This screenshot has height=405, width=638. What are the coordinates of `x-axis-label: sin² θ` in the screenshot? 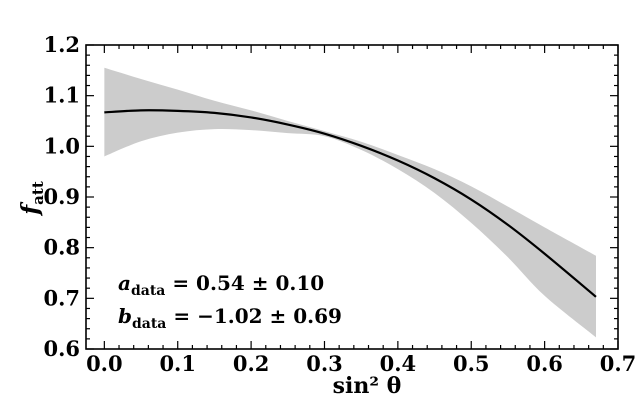 It's located at (367, 386).